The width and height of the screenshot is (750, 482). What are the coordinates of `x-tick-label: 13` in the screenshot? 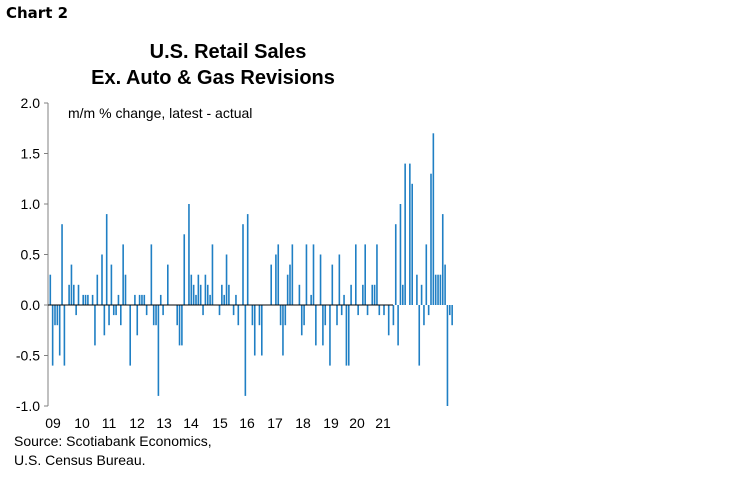 It's located at (164, 423).